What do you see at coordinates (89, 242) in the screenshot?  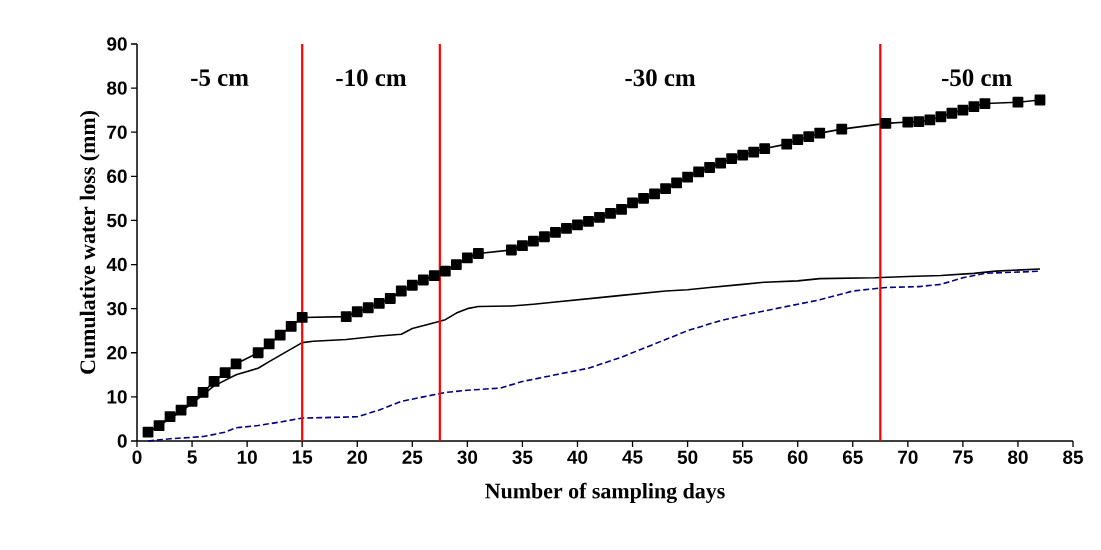 I see `y-axis-title: Cumulative water loss (mm)` at bounding box center [89, 242].